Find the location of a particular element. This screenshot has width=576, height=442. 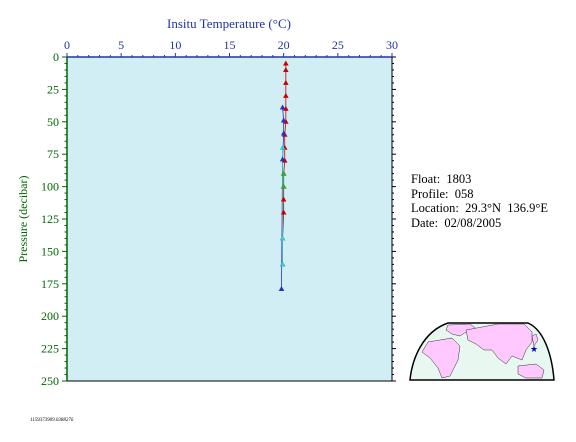

star-icon: ★ is located at coordinates (534, 350).